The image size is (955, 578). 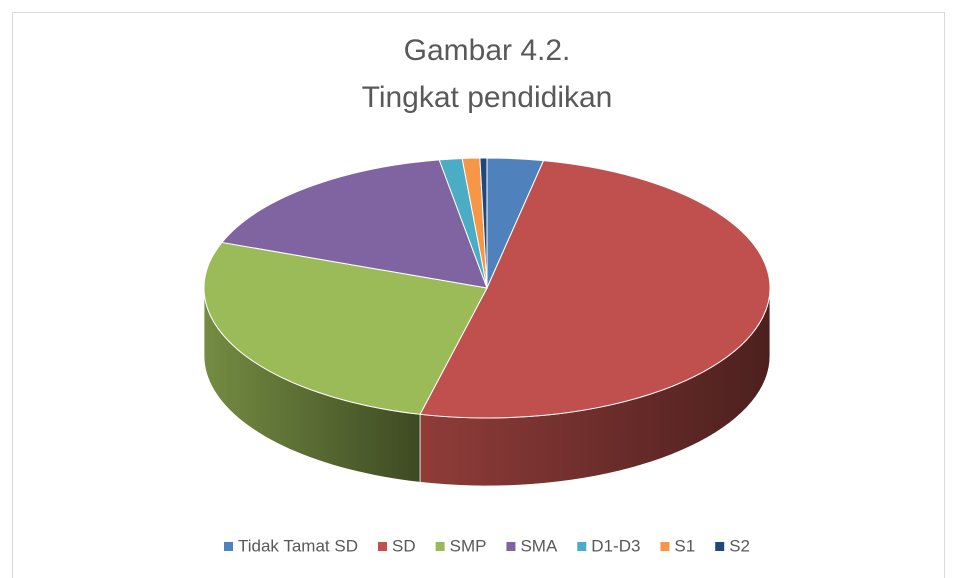 I want to click on legend: Tidak Tamat SD SD SMP SMA D1-D3 S1 S2, so click(x=486, y=545).